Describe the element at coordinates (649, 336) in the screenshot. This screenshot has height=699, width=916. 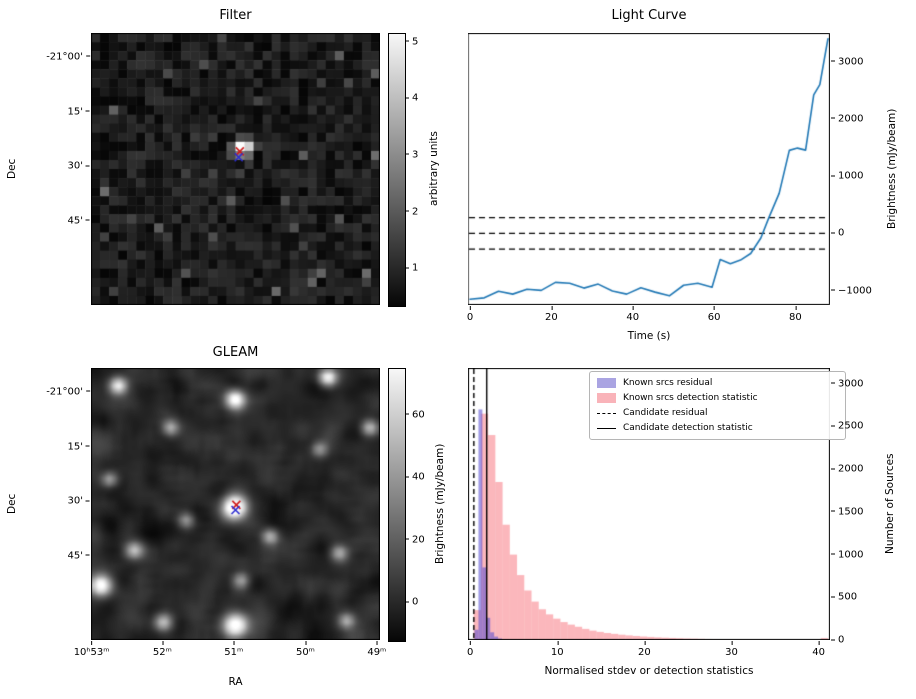
I see `lightcurve-xlabel: Time (s)` at that location.